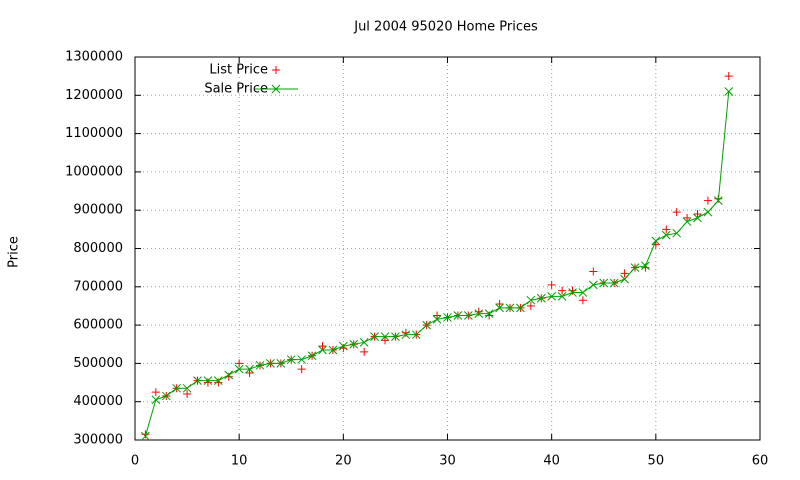  What do you see at coordinates (343, 461) in the screenshot?
I see `x-tick-label: 20` at bounding box center [343, 461].